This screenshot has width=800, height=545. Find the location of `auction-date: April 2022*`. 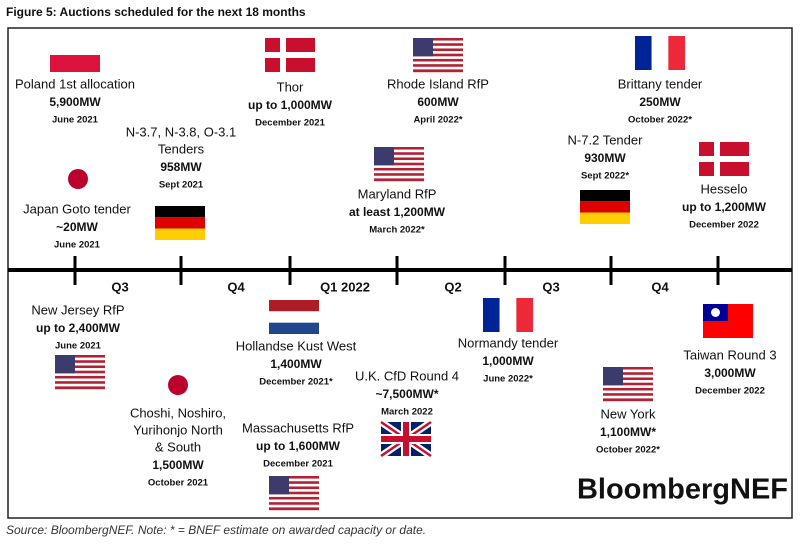

auction-date: April 2022* is located at coordinates (437, 120).